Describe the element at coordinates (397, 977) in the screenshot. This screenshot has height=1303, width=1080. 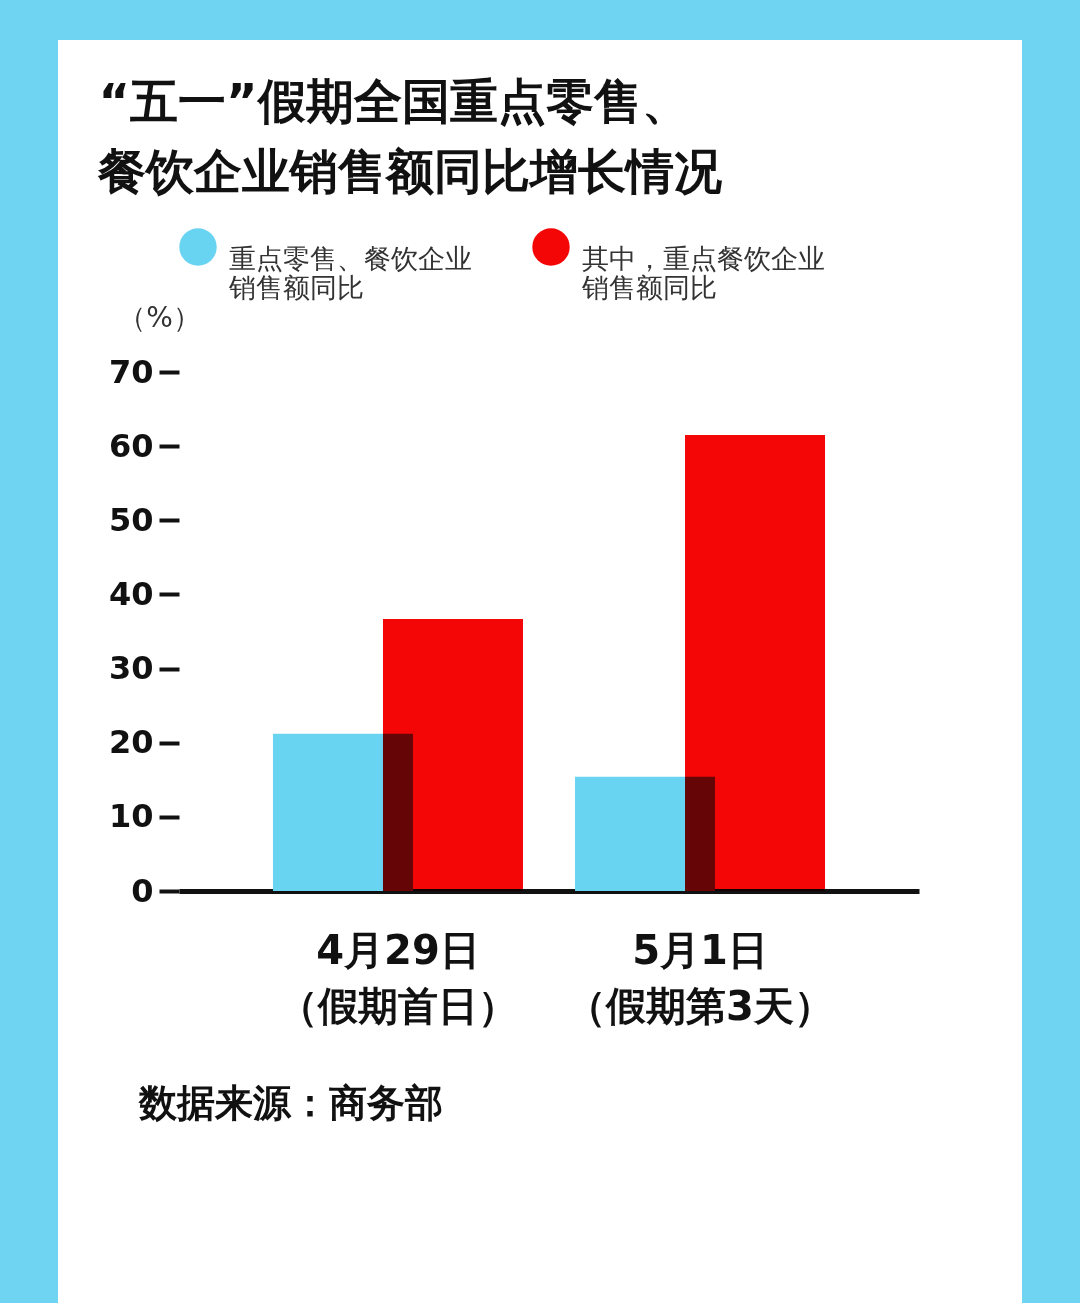
I see `x-tick-label: 4月29日（假期首日）` at that location.